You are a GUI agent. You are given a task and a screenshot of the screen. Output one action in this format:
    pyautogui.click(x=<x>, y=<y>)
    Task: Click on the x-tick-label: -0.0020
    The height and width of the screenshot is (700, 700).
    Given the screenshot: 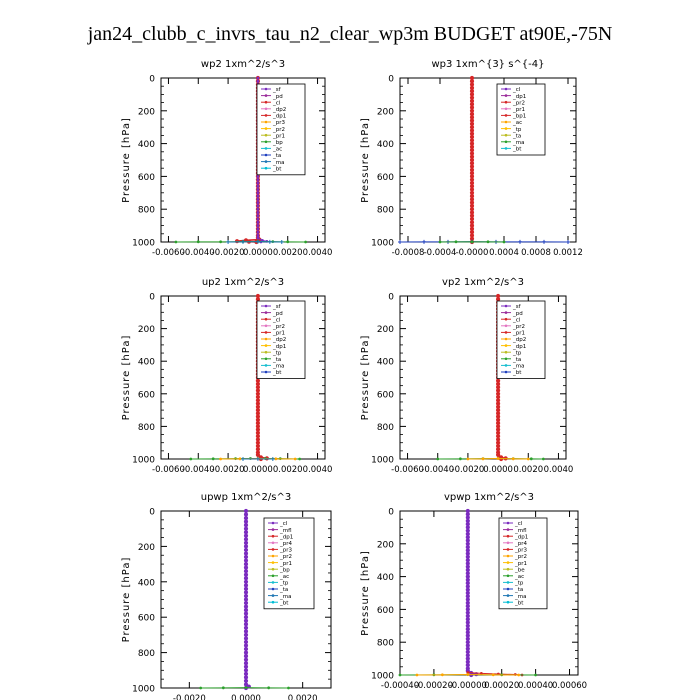 What is the action you would take?
    pyautogui.click(x=189, y=697)
    